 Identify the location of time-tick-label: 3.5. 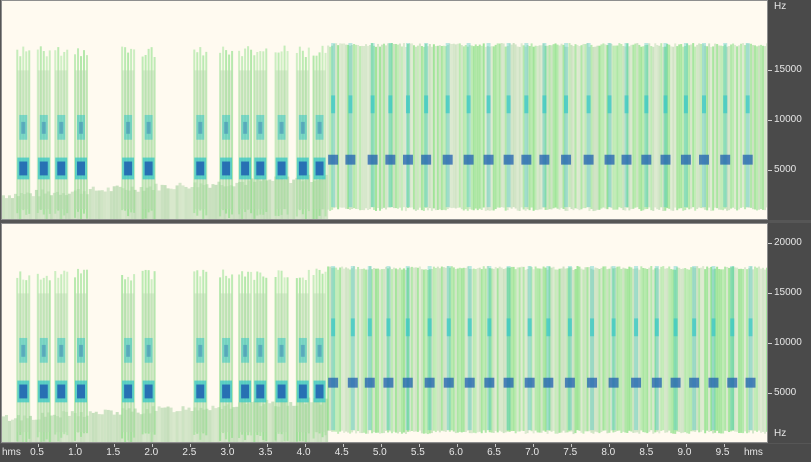
(265, 452).